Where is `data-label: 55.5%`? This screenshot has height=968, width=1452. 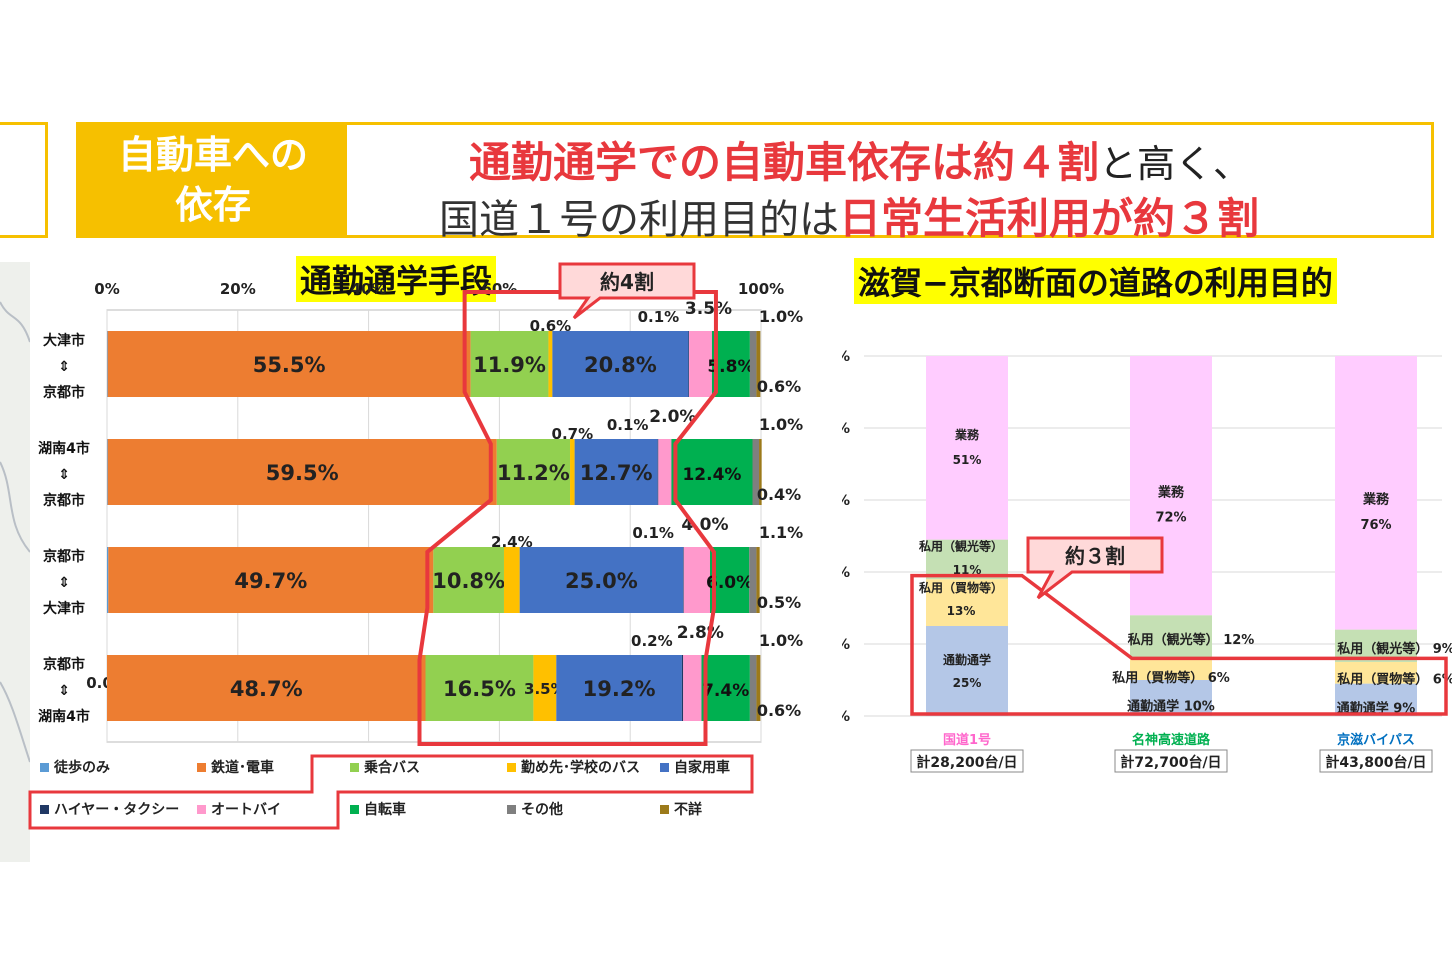 data-label: 55.5% is located at coordinates (289, 365).